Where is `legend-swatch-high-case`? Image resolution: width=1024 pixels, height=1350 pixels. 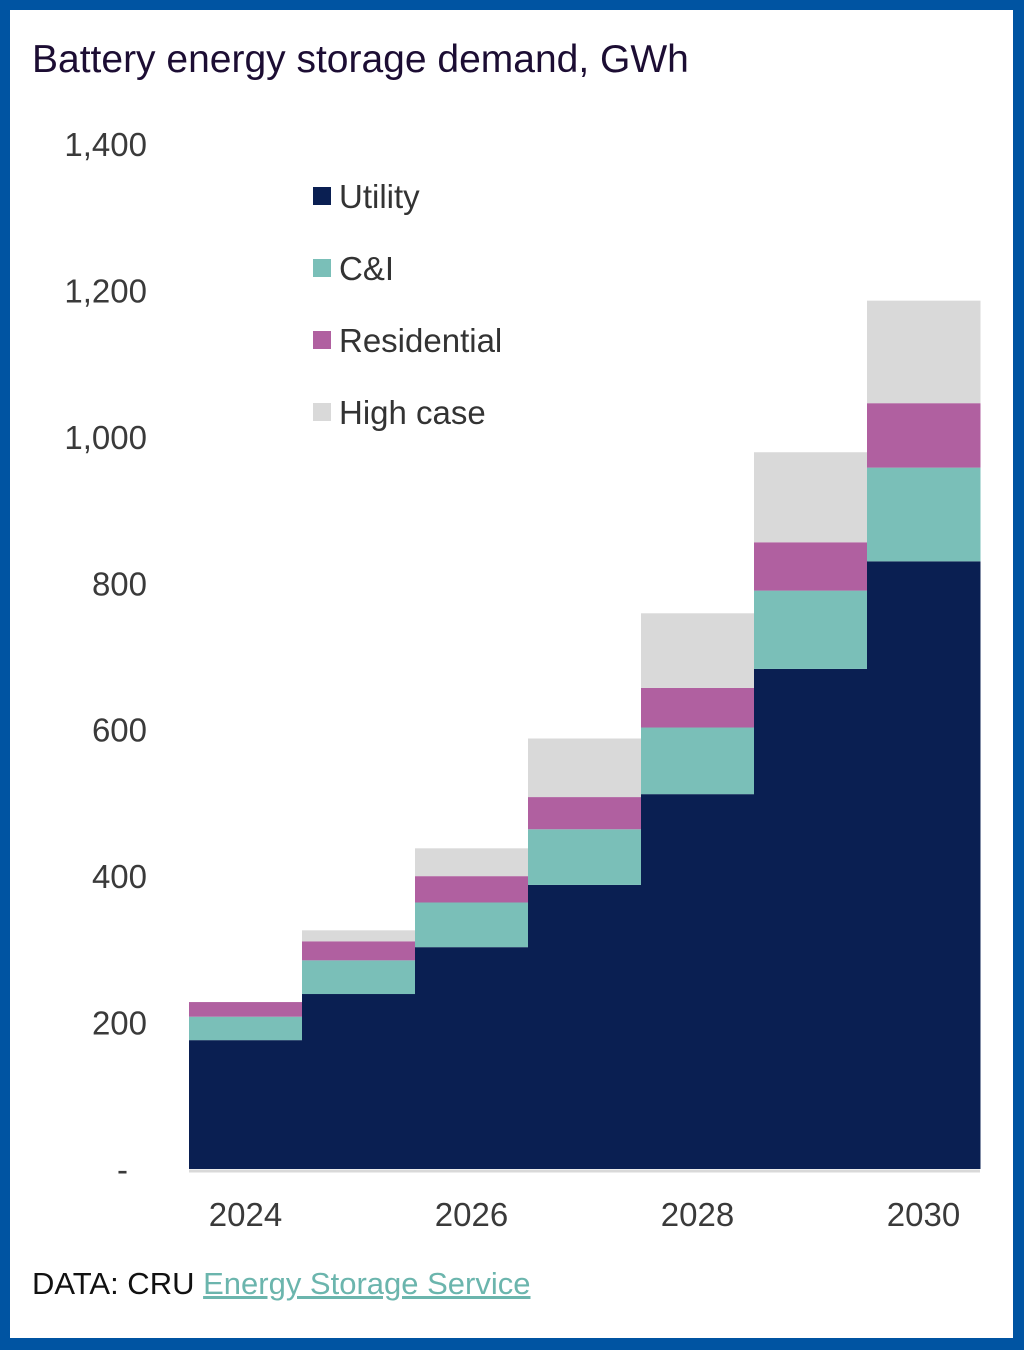
legend-swatch-high-case is located at coordinates (322, 412).